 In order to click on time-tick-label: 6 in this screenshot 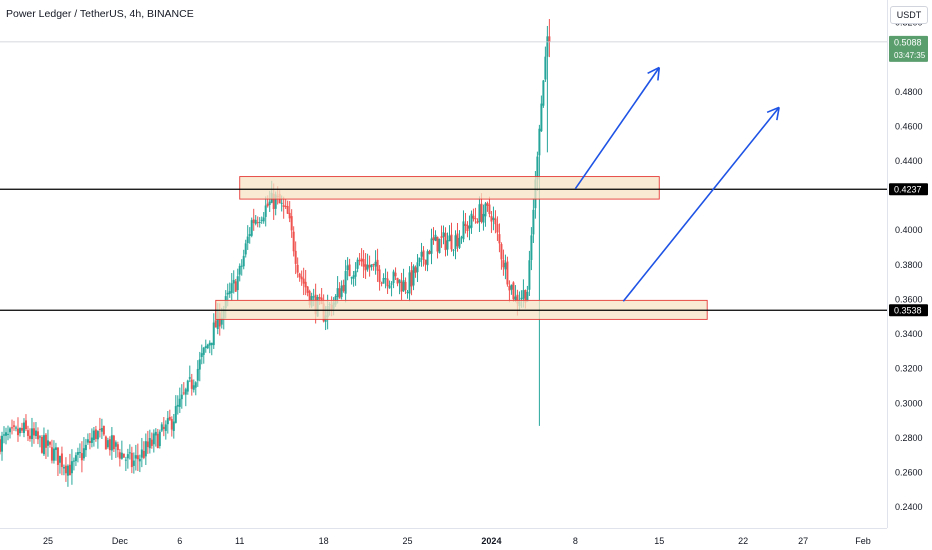, I will do `click(179, 541)`.